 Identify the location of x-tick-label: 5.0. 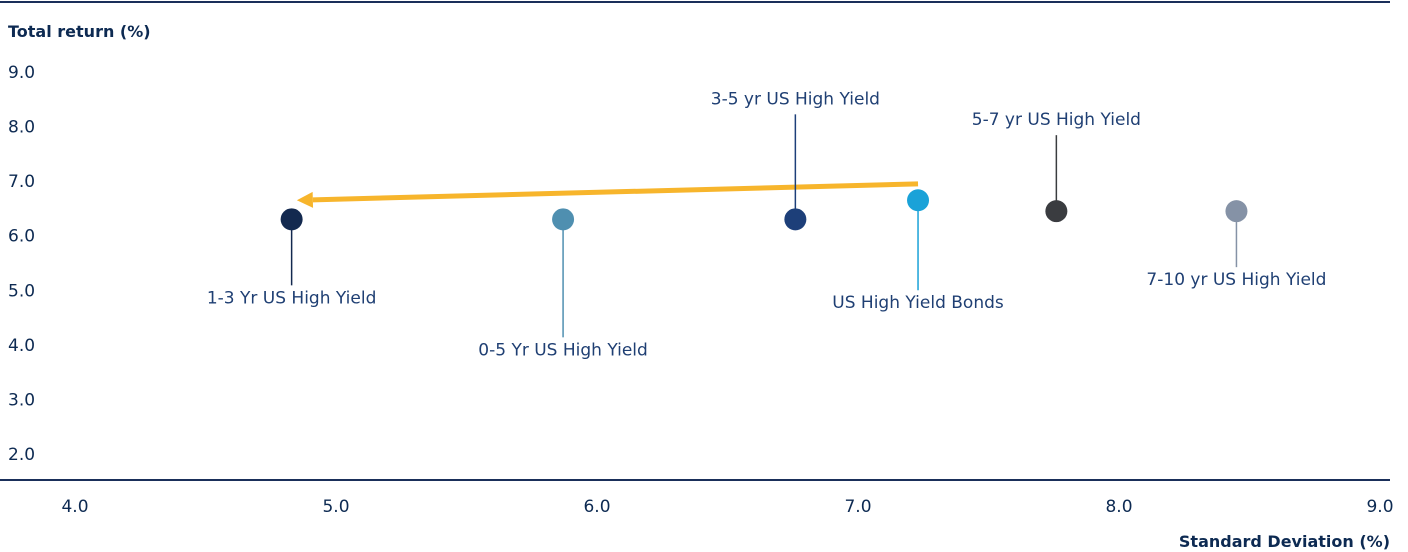
(335, 507).